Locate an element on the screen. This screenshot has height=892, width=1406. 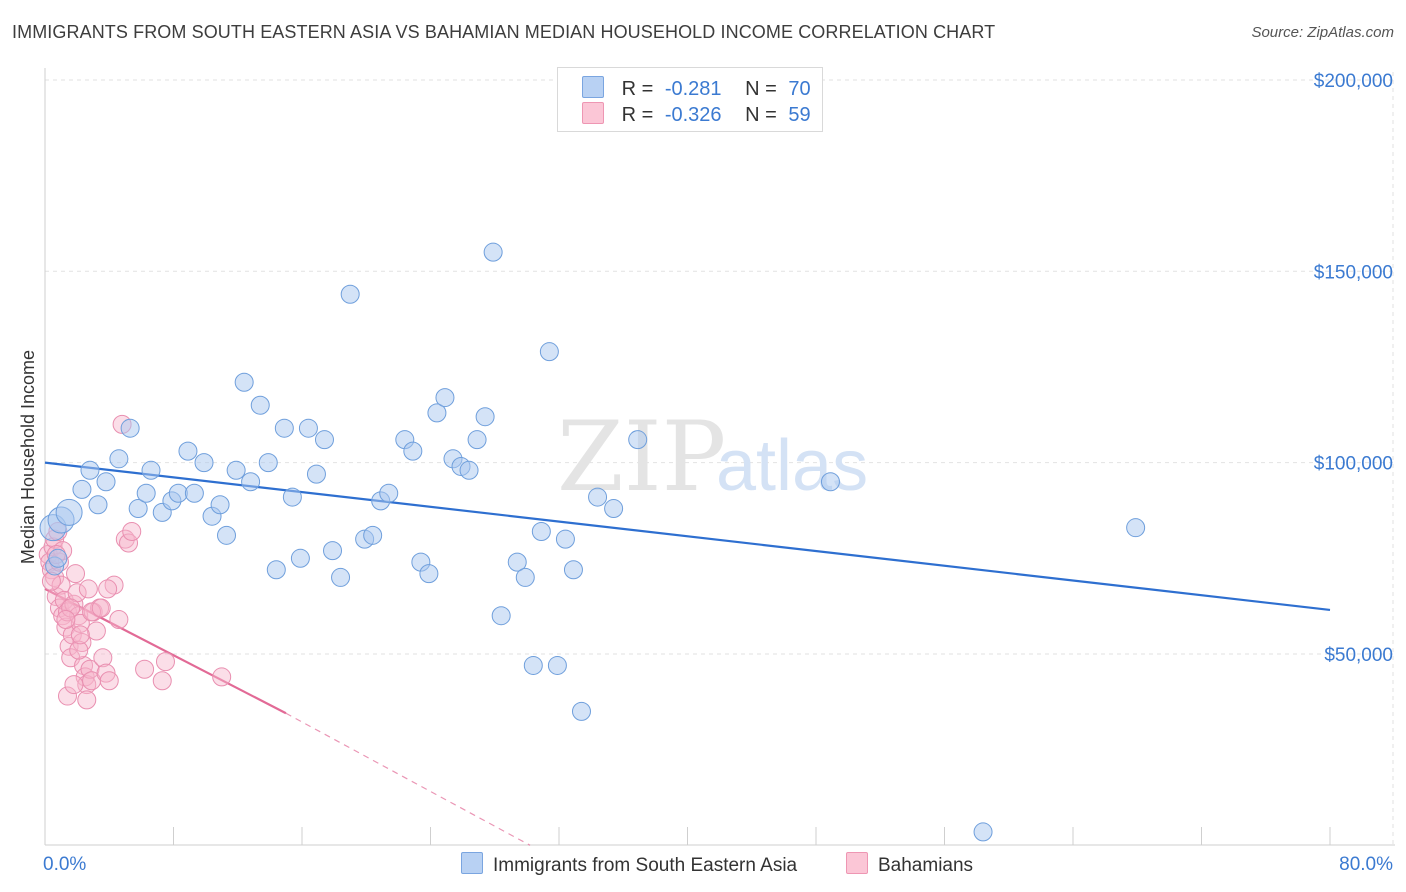
bottom-legend-item-blue: Immigrants from South Eastern Asia is located at coordinates (629, 864).